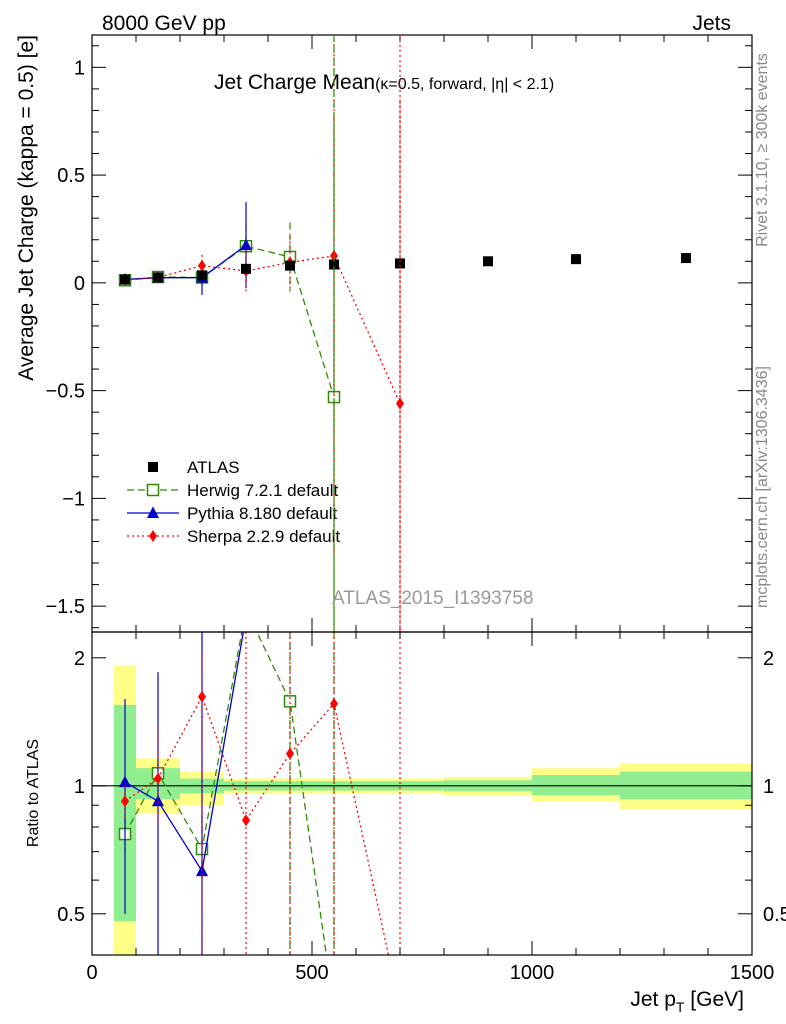 This screenshot has width=786, height=1024. Describe the element at coordinates (576, 785) in the screenshot. I see `band-inner` at that location.